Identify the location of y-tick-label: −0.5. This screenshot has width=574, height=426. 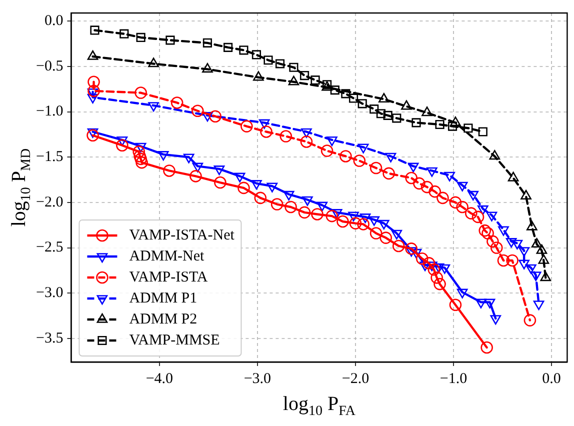
(50, 66).